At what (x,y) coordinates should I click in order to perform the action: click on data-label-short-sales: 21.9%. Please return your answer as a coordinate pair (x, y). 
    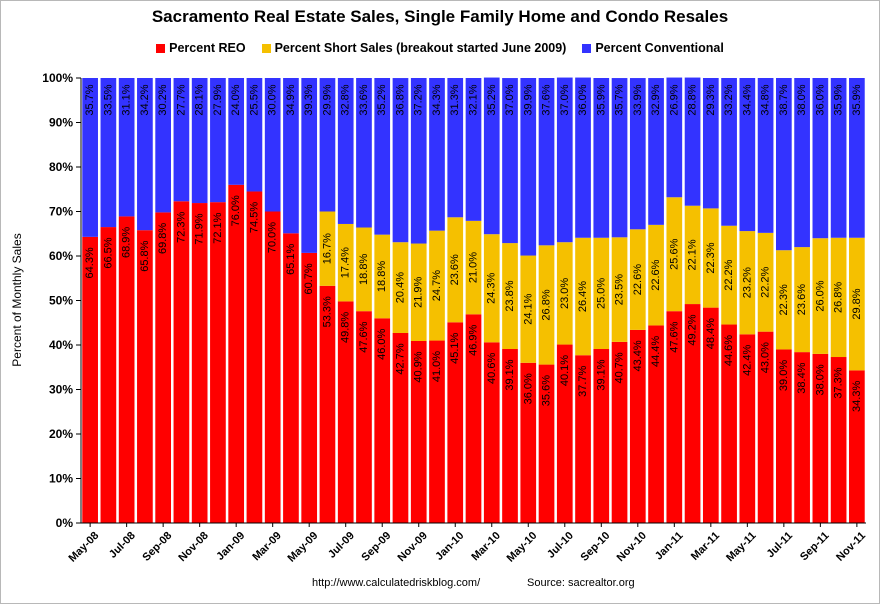
    Looking at the image, I should click on (419, 291).